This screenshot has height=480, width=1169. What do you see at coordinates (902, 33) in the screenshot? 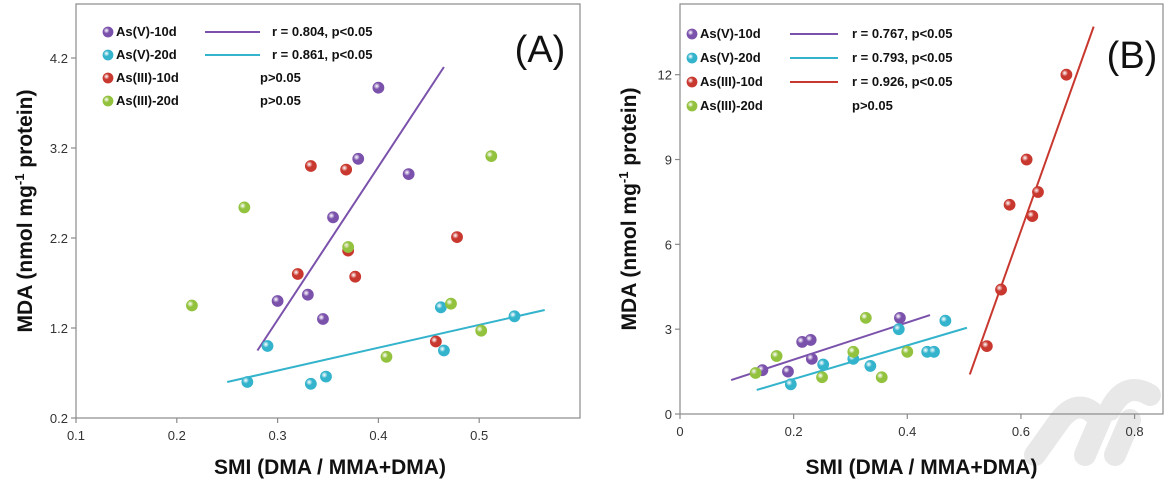
I see `legend-stat: r = 0.767, p<0.05` at bounding box center [902, 33].